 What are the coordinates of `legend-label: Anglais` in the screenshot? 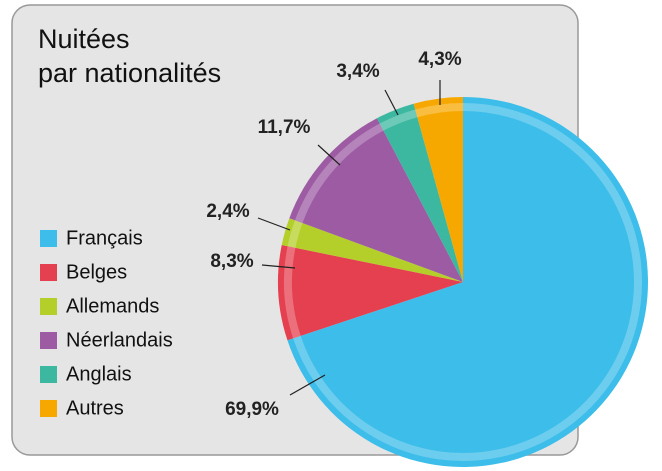 It's located at (99, 374).